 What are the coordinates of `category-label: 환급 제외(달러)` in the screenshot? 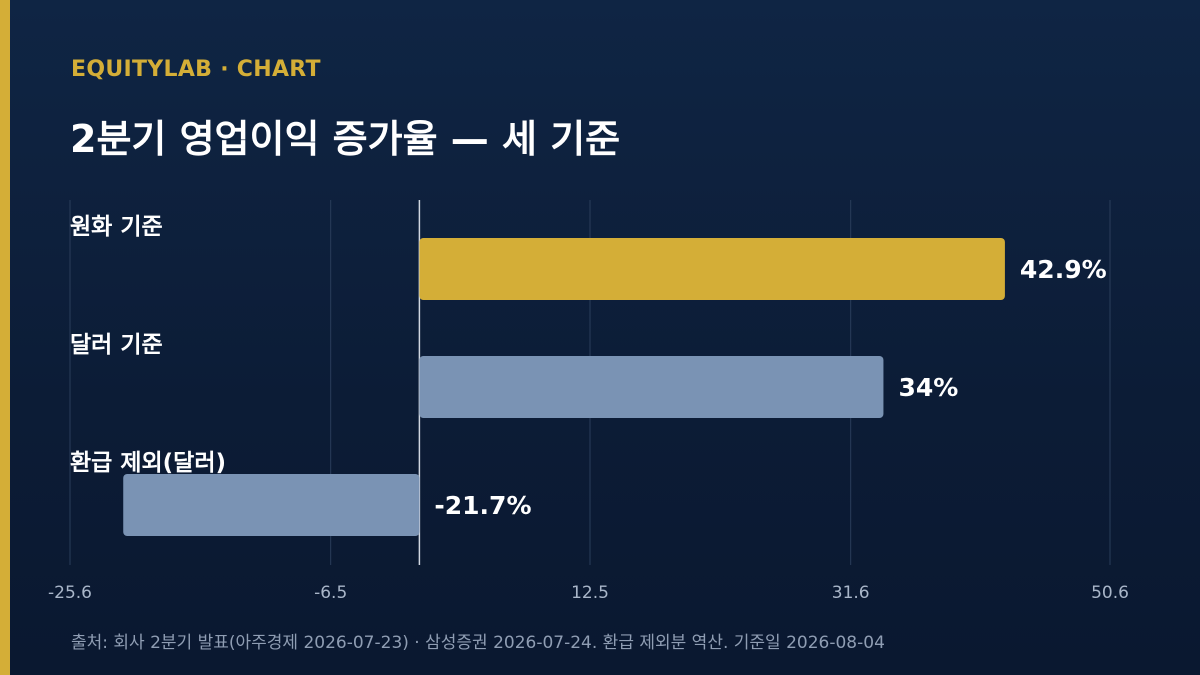 It's located at (148, 463).